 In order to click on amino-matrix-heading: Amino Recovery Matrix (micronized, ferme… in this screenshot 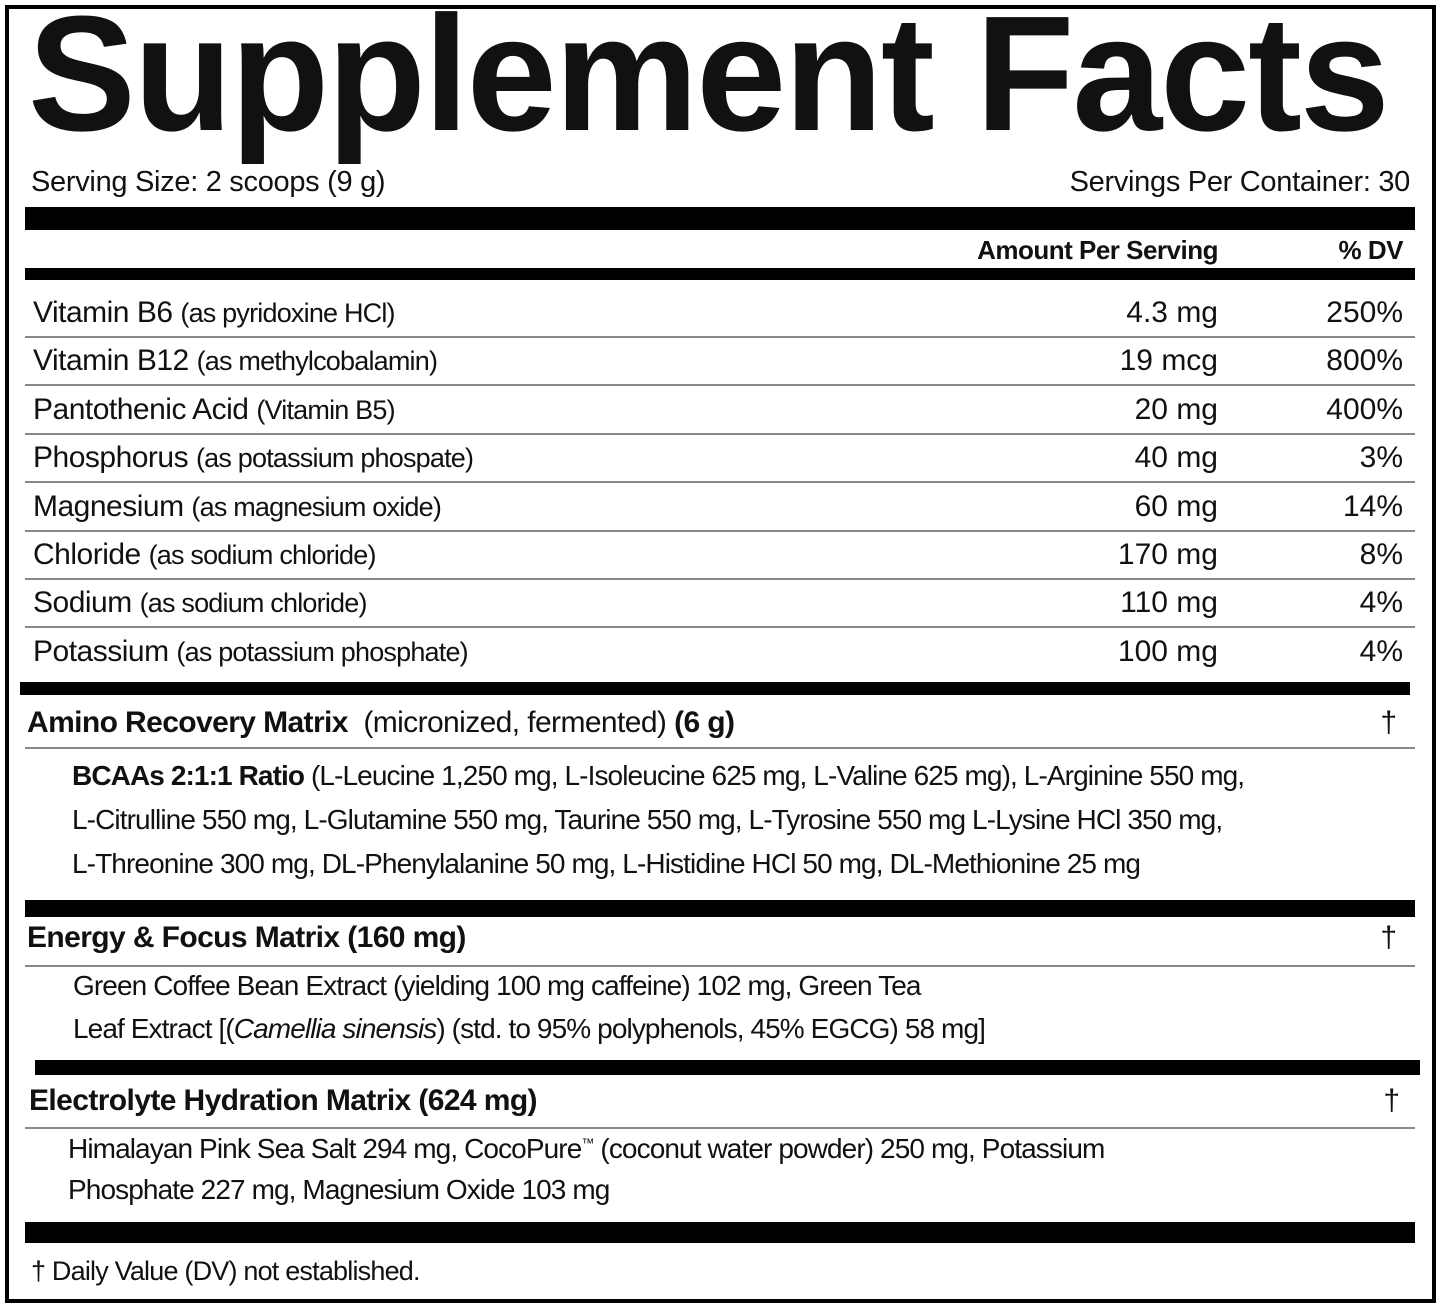, I will do `click(381, 723)`.